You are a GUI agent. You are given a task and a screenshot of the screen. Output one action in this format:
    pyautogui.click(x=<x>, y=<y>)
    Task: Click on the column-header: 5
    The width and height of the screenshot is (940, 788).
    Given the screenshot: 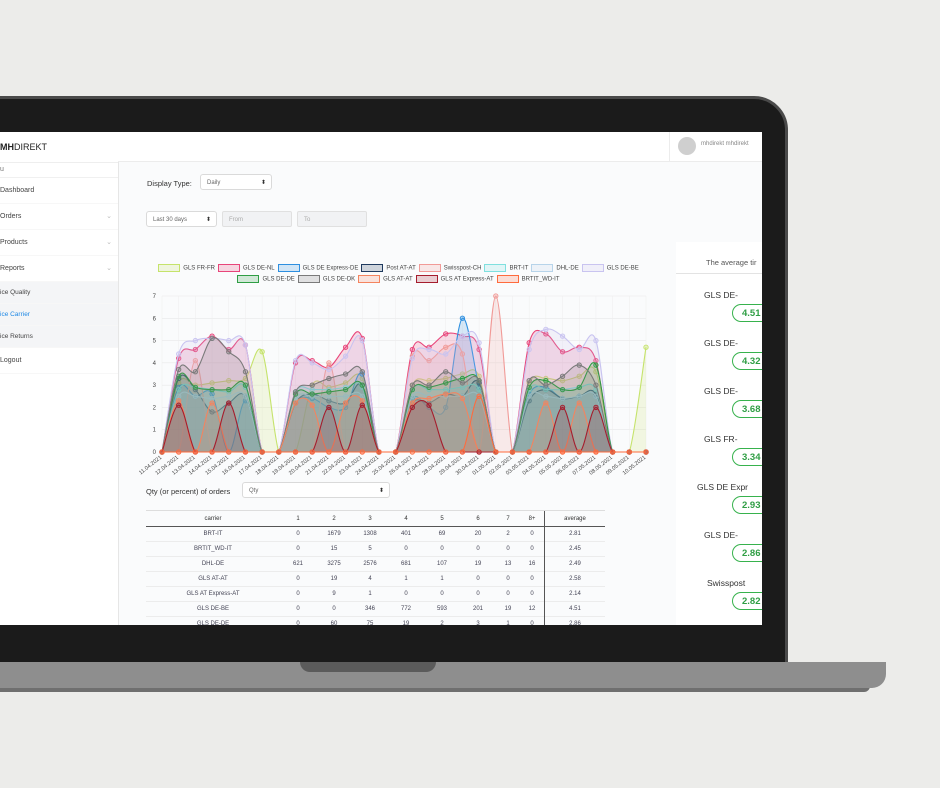 What is the action you would take?
    pyautogui.click(x=442, y=518)
    